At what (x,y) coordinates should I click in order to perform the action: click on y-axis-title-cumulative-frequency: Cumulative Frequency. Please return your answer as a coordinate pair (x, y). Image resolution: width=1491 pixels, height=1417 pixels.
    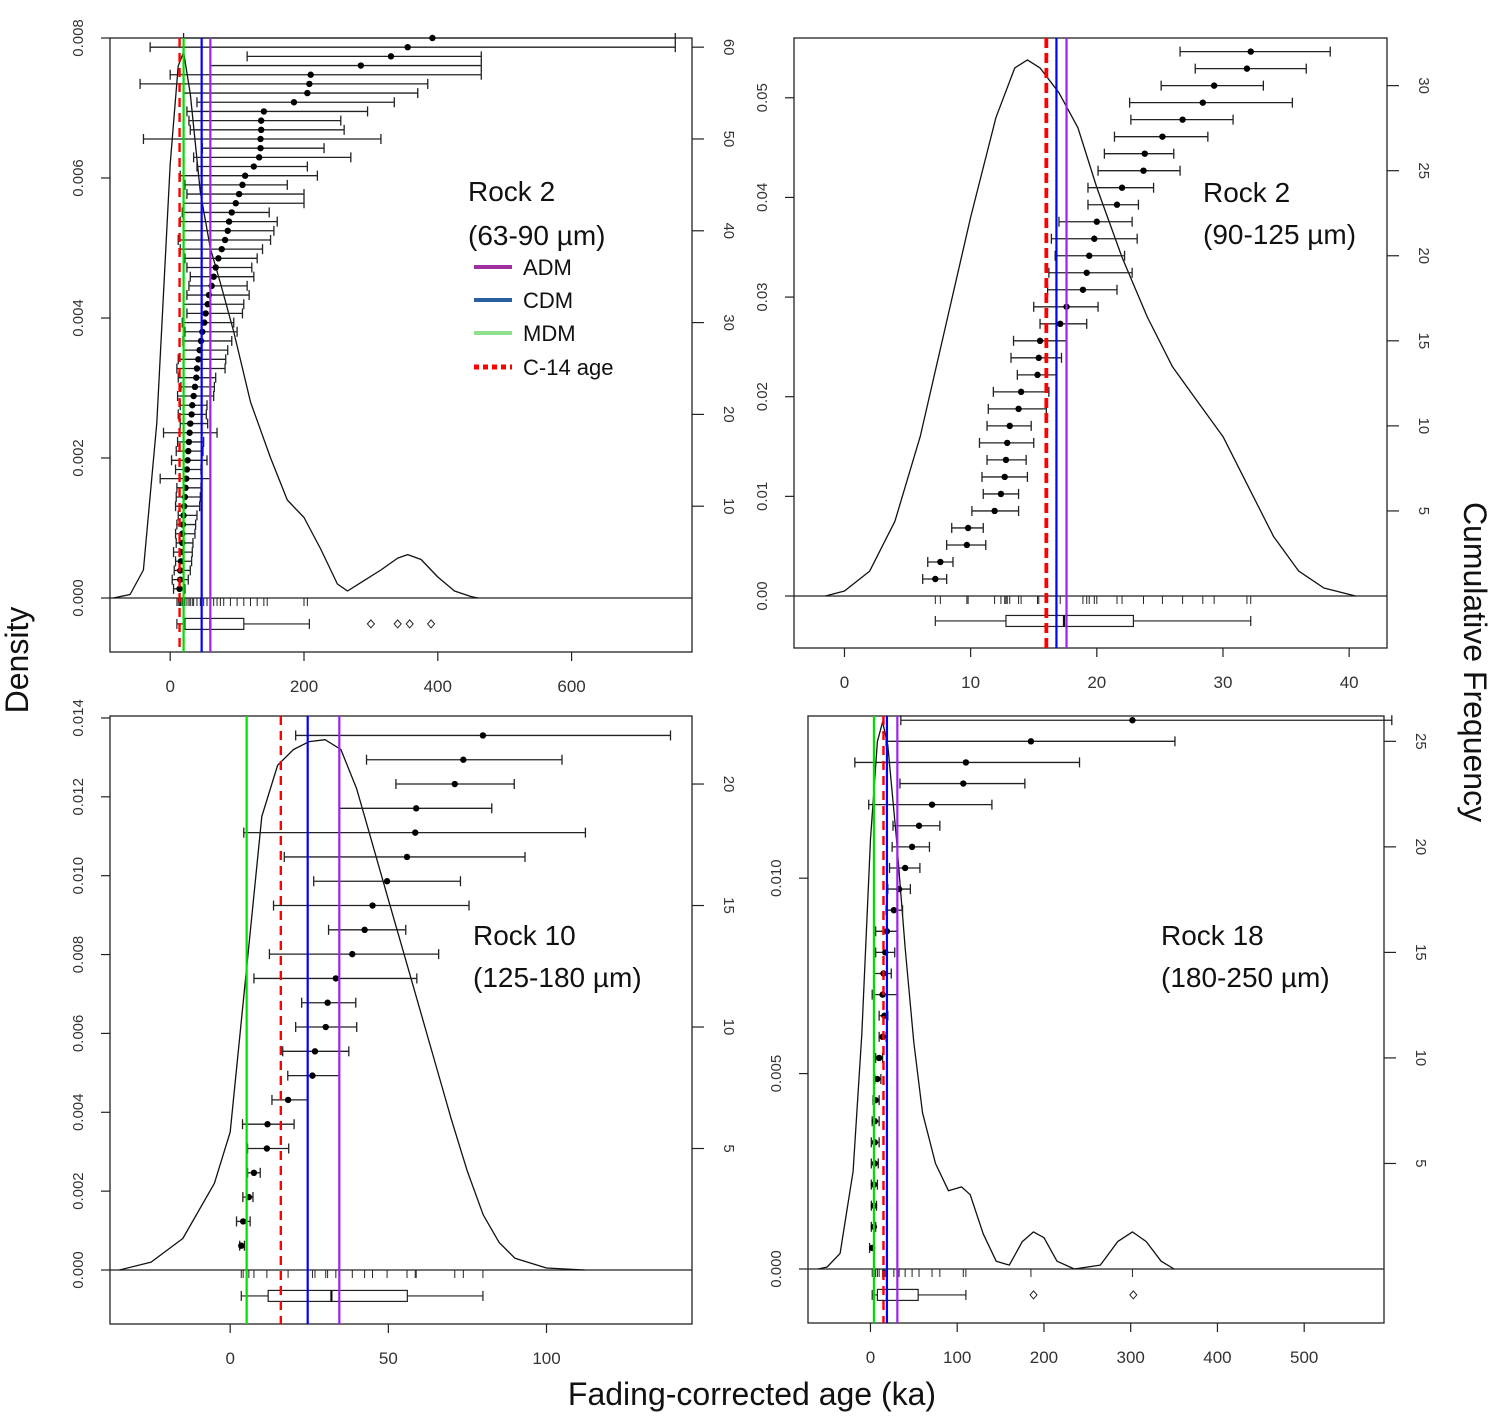
    Looking at the image, I should click on (1474, 662).